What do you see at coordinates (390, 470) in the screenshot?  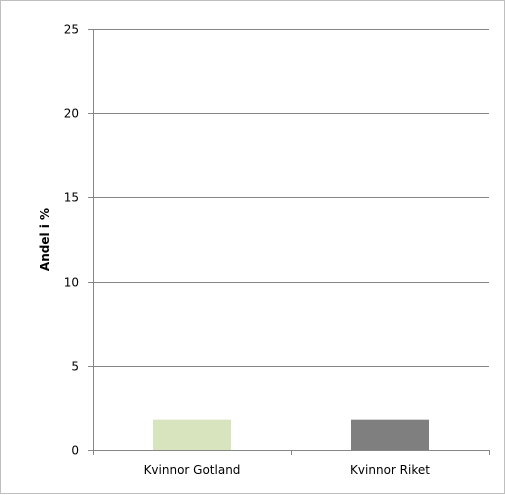 I see `x-category-label: Kvinnor Riket` at bounding box center [390, 470].